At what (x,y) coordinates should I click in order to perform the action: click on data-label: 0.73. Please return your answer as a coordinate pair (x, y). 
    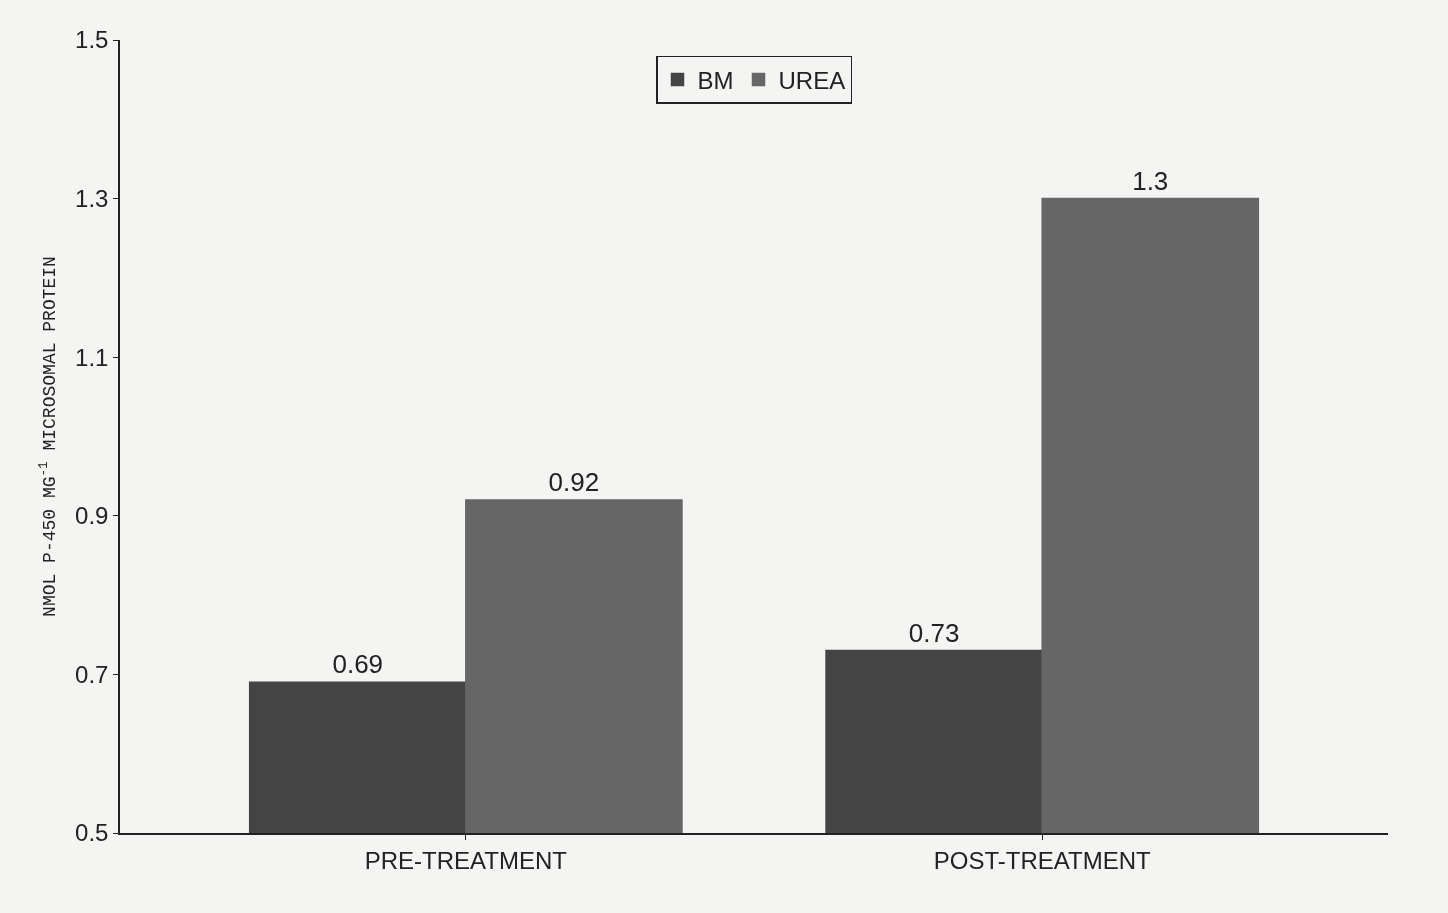
    Looking at the image, I should click on (934, 632).